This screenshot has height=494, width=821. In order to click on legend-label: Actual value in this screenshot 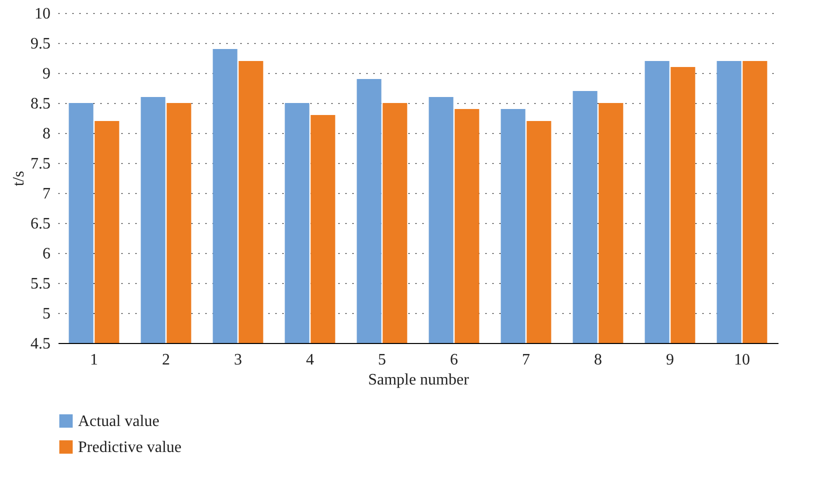, I will do `click(119, 421)`.